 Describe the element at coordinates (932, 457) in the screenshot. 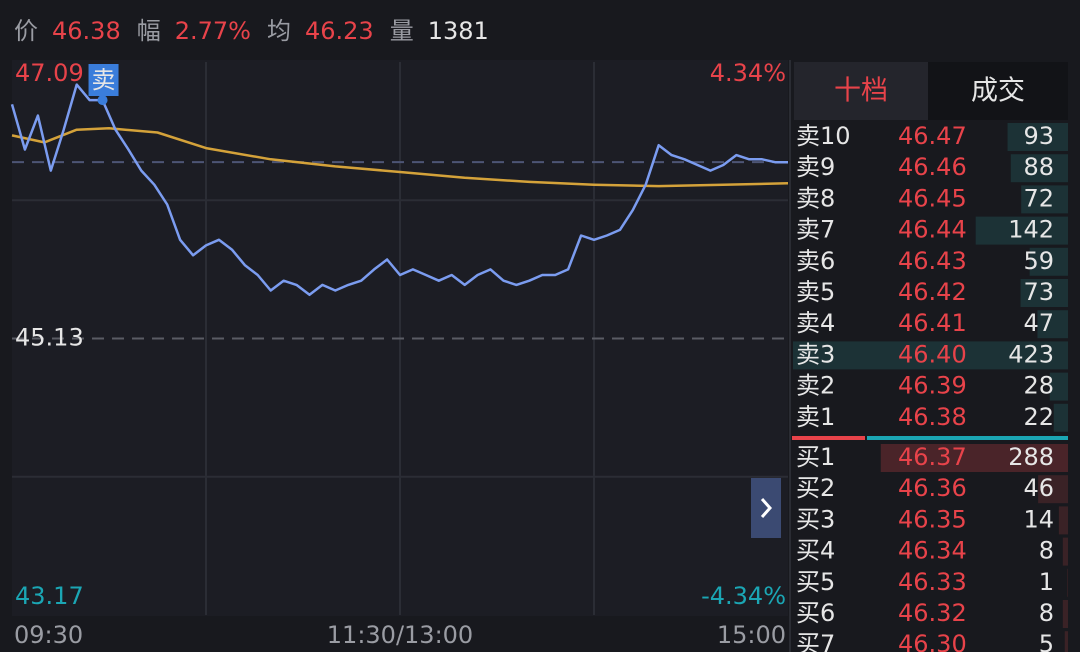

I see `row-price: 46.37` at that location.